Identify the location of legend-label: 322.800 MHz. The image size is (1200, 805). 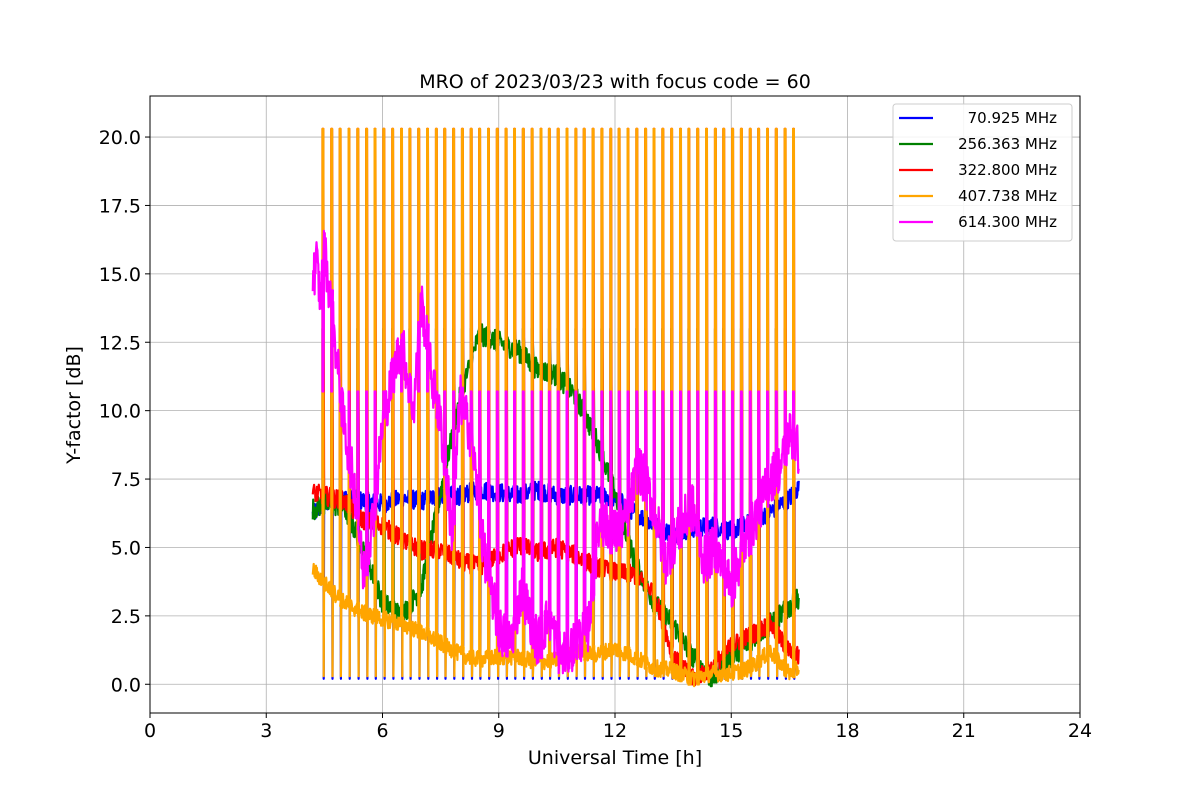
(1007, 170).